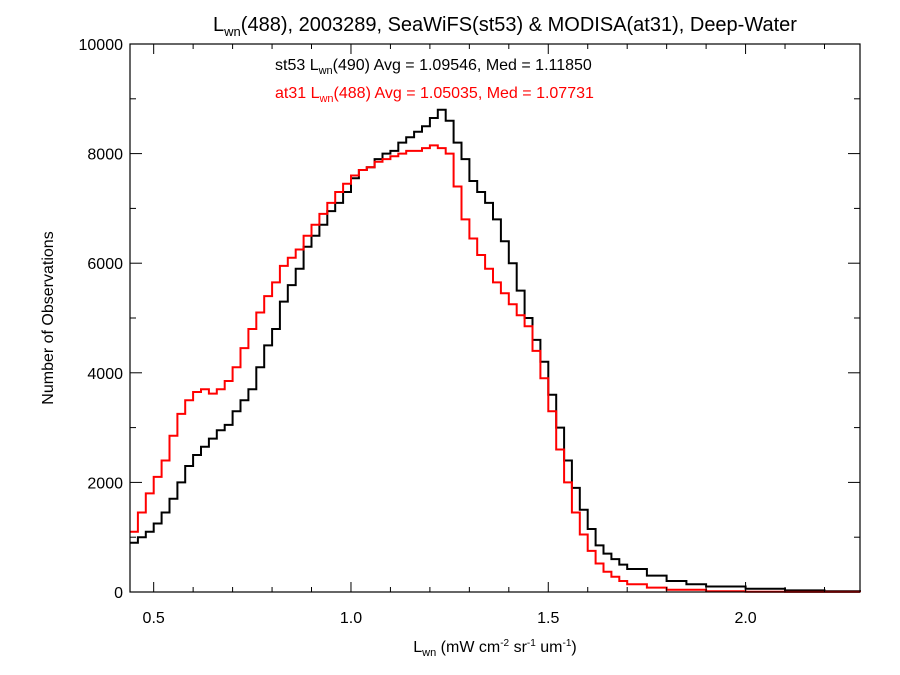 Image resolution: width=900 pixels, height=675 pixels. I want to click on y-axis-label: Number of Observations, so click(48, 317).